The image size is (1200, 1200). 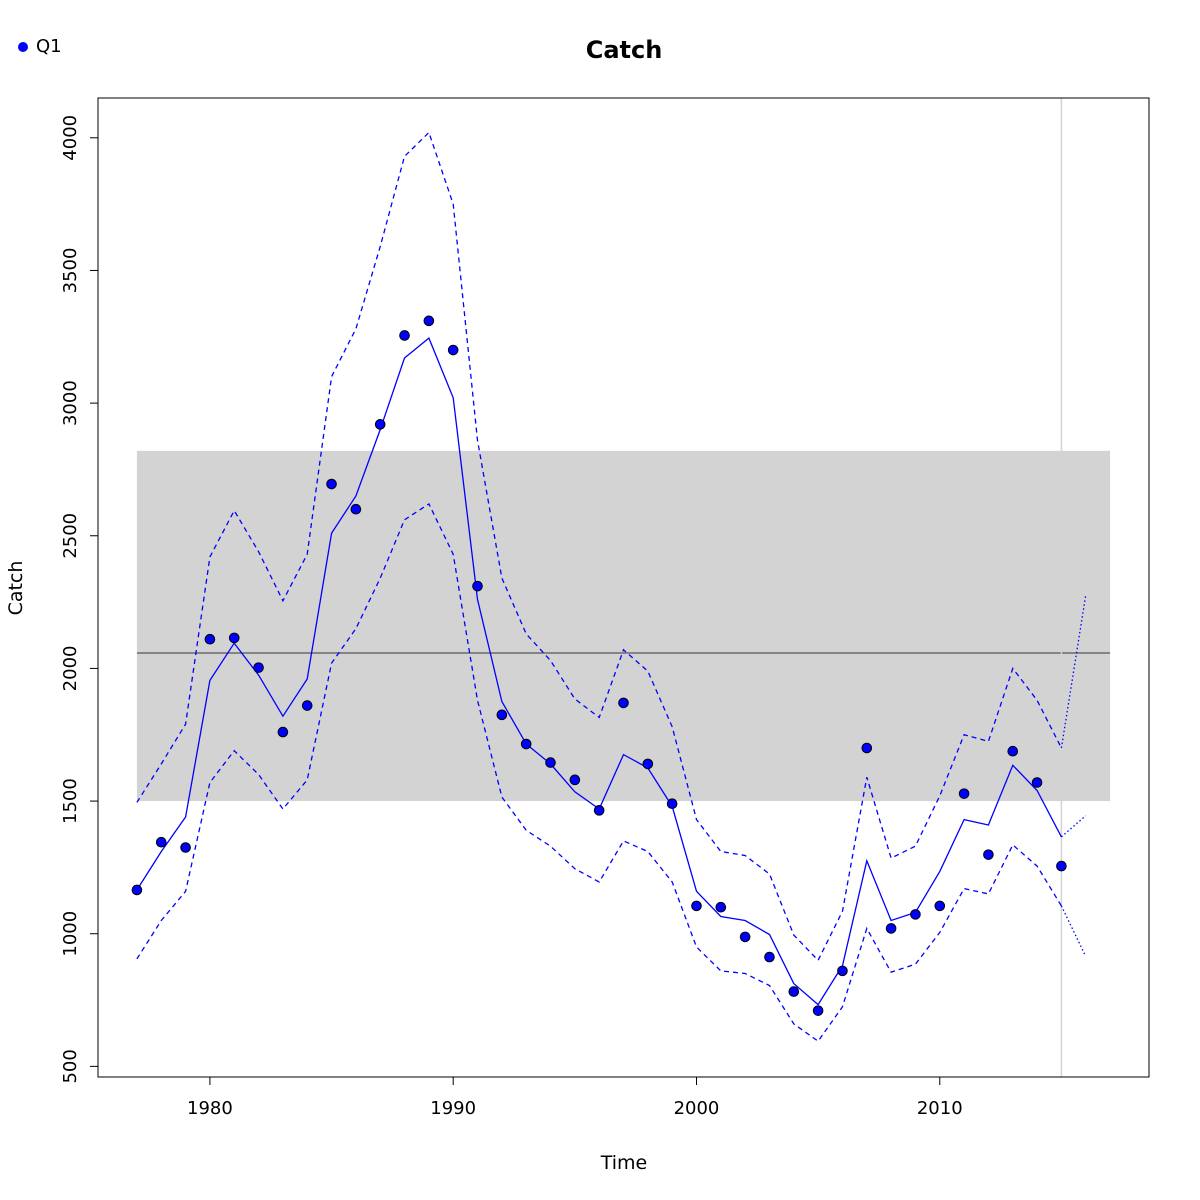 What do you see at coordinates (70, 1066) in the screenshot?
I see `y-tick-label: 500` at bounding box center [70, 1066].